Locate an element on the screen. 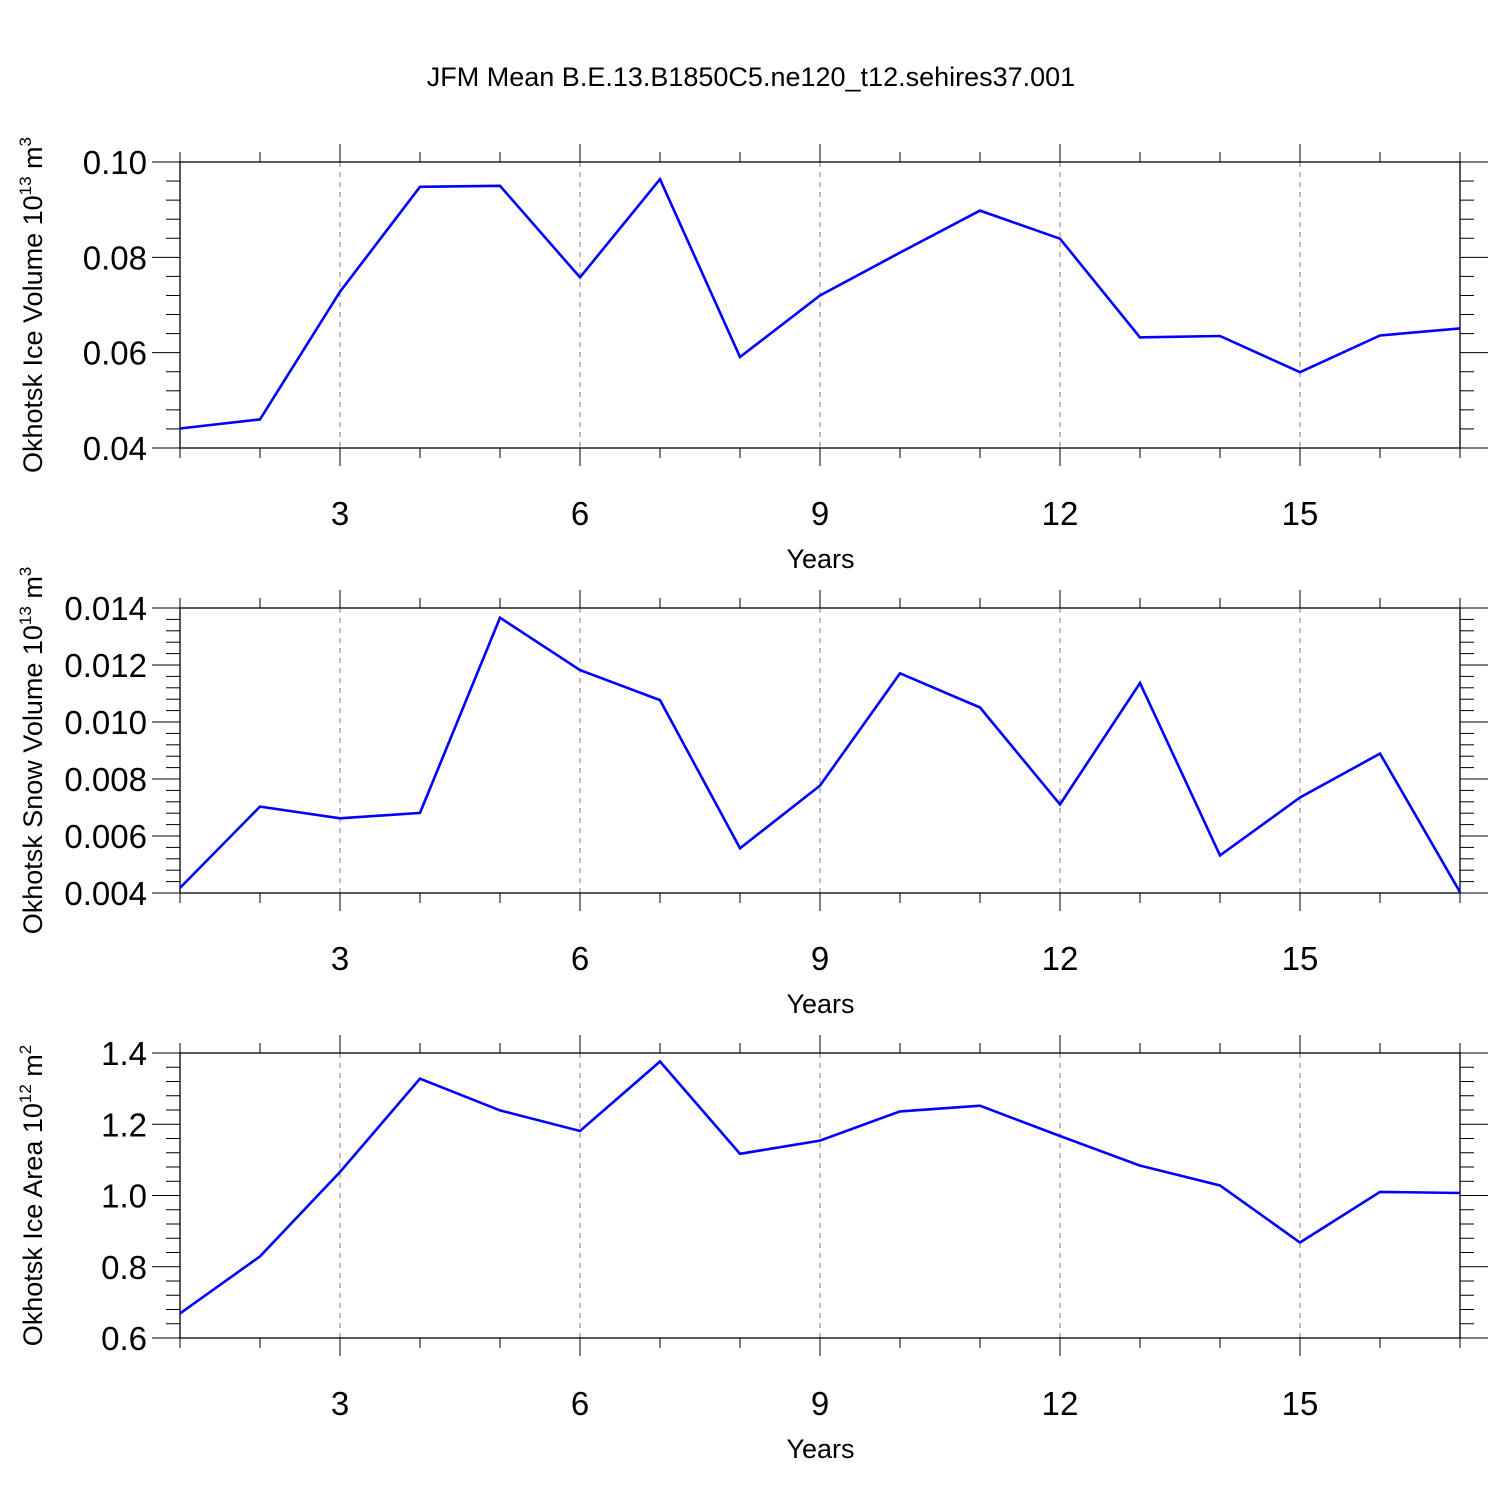  y-tick-label: 0.08 is located at coordinates (115, 257).